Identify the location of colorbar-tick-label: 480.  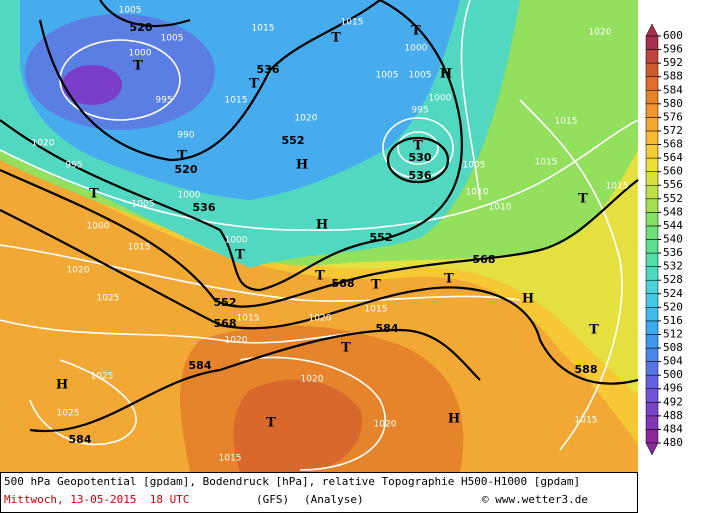
(673, 442).